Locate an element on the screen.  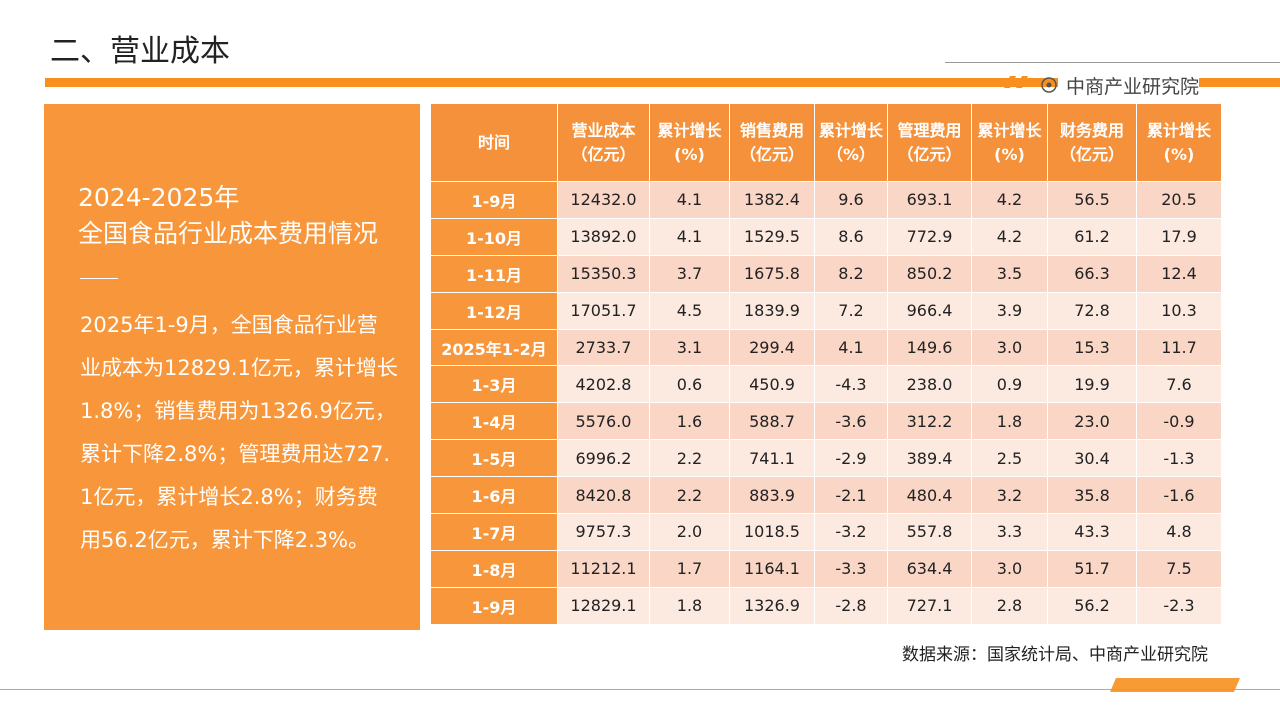
table-cell: 35.8 is located at coordinates (1092, 496).